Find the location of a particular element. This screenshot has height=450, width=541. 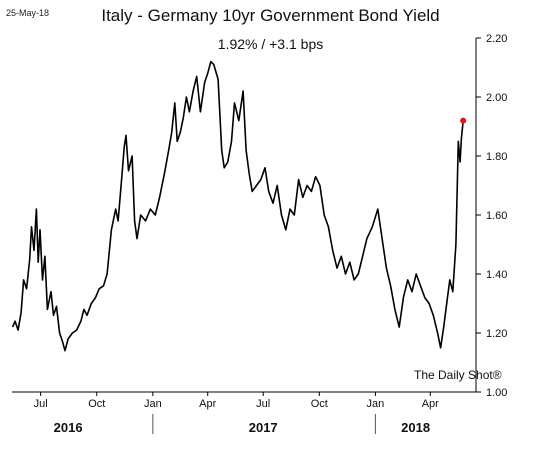

last-point-marker is located at coordinates (463, 120).